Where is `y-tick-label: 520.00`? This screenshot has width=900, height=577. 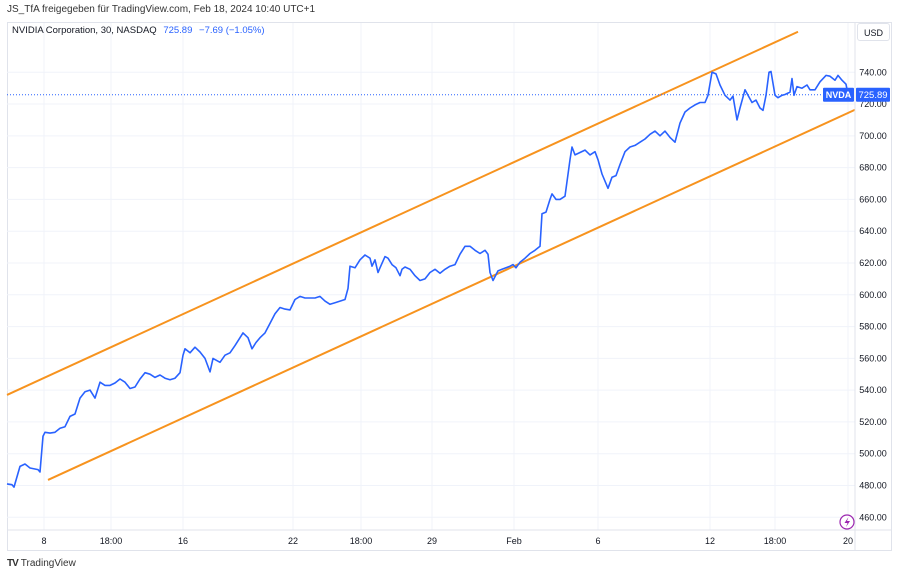 y-tick-label: 520.00 is located at coordinates (873, 422).